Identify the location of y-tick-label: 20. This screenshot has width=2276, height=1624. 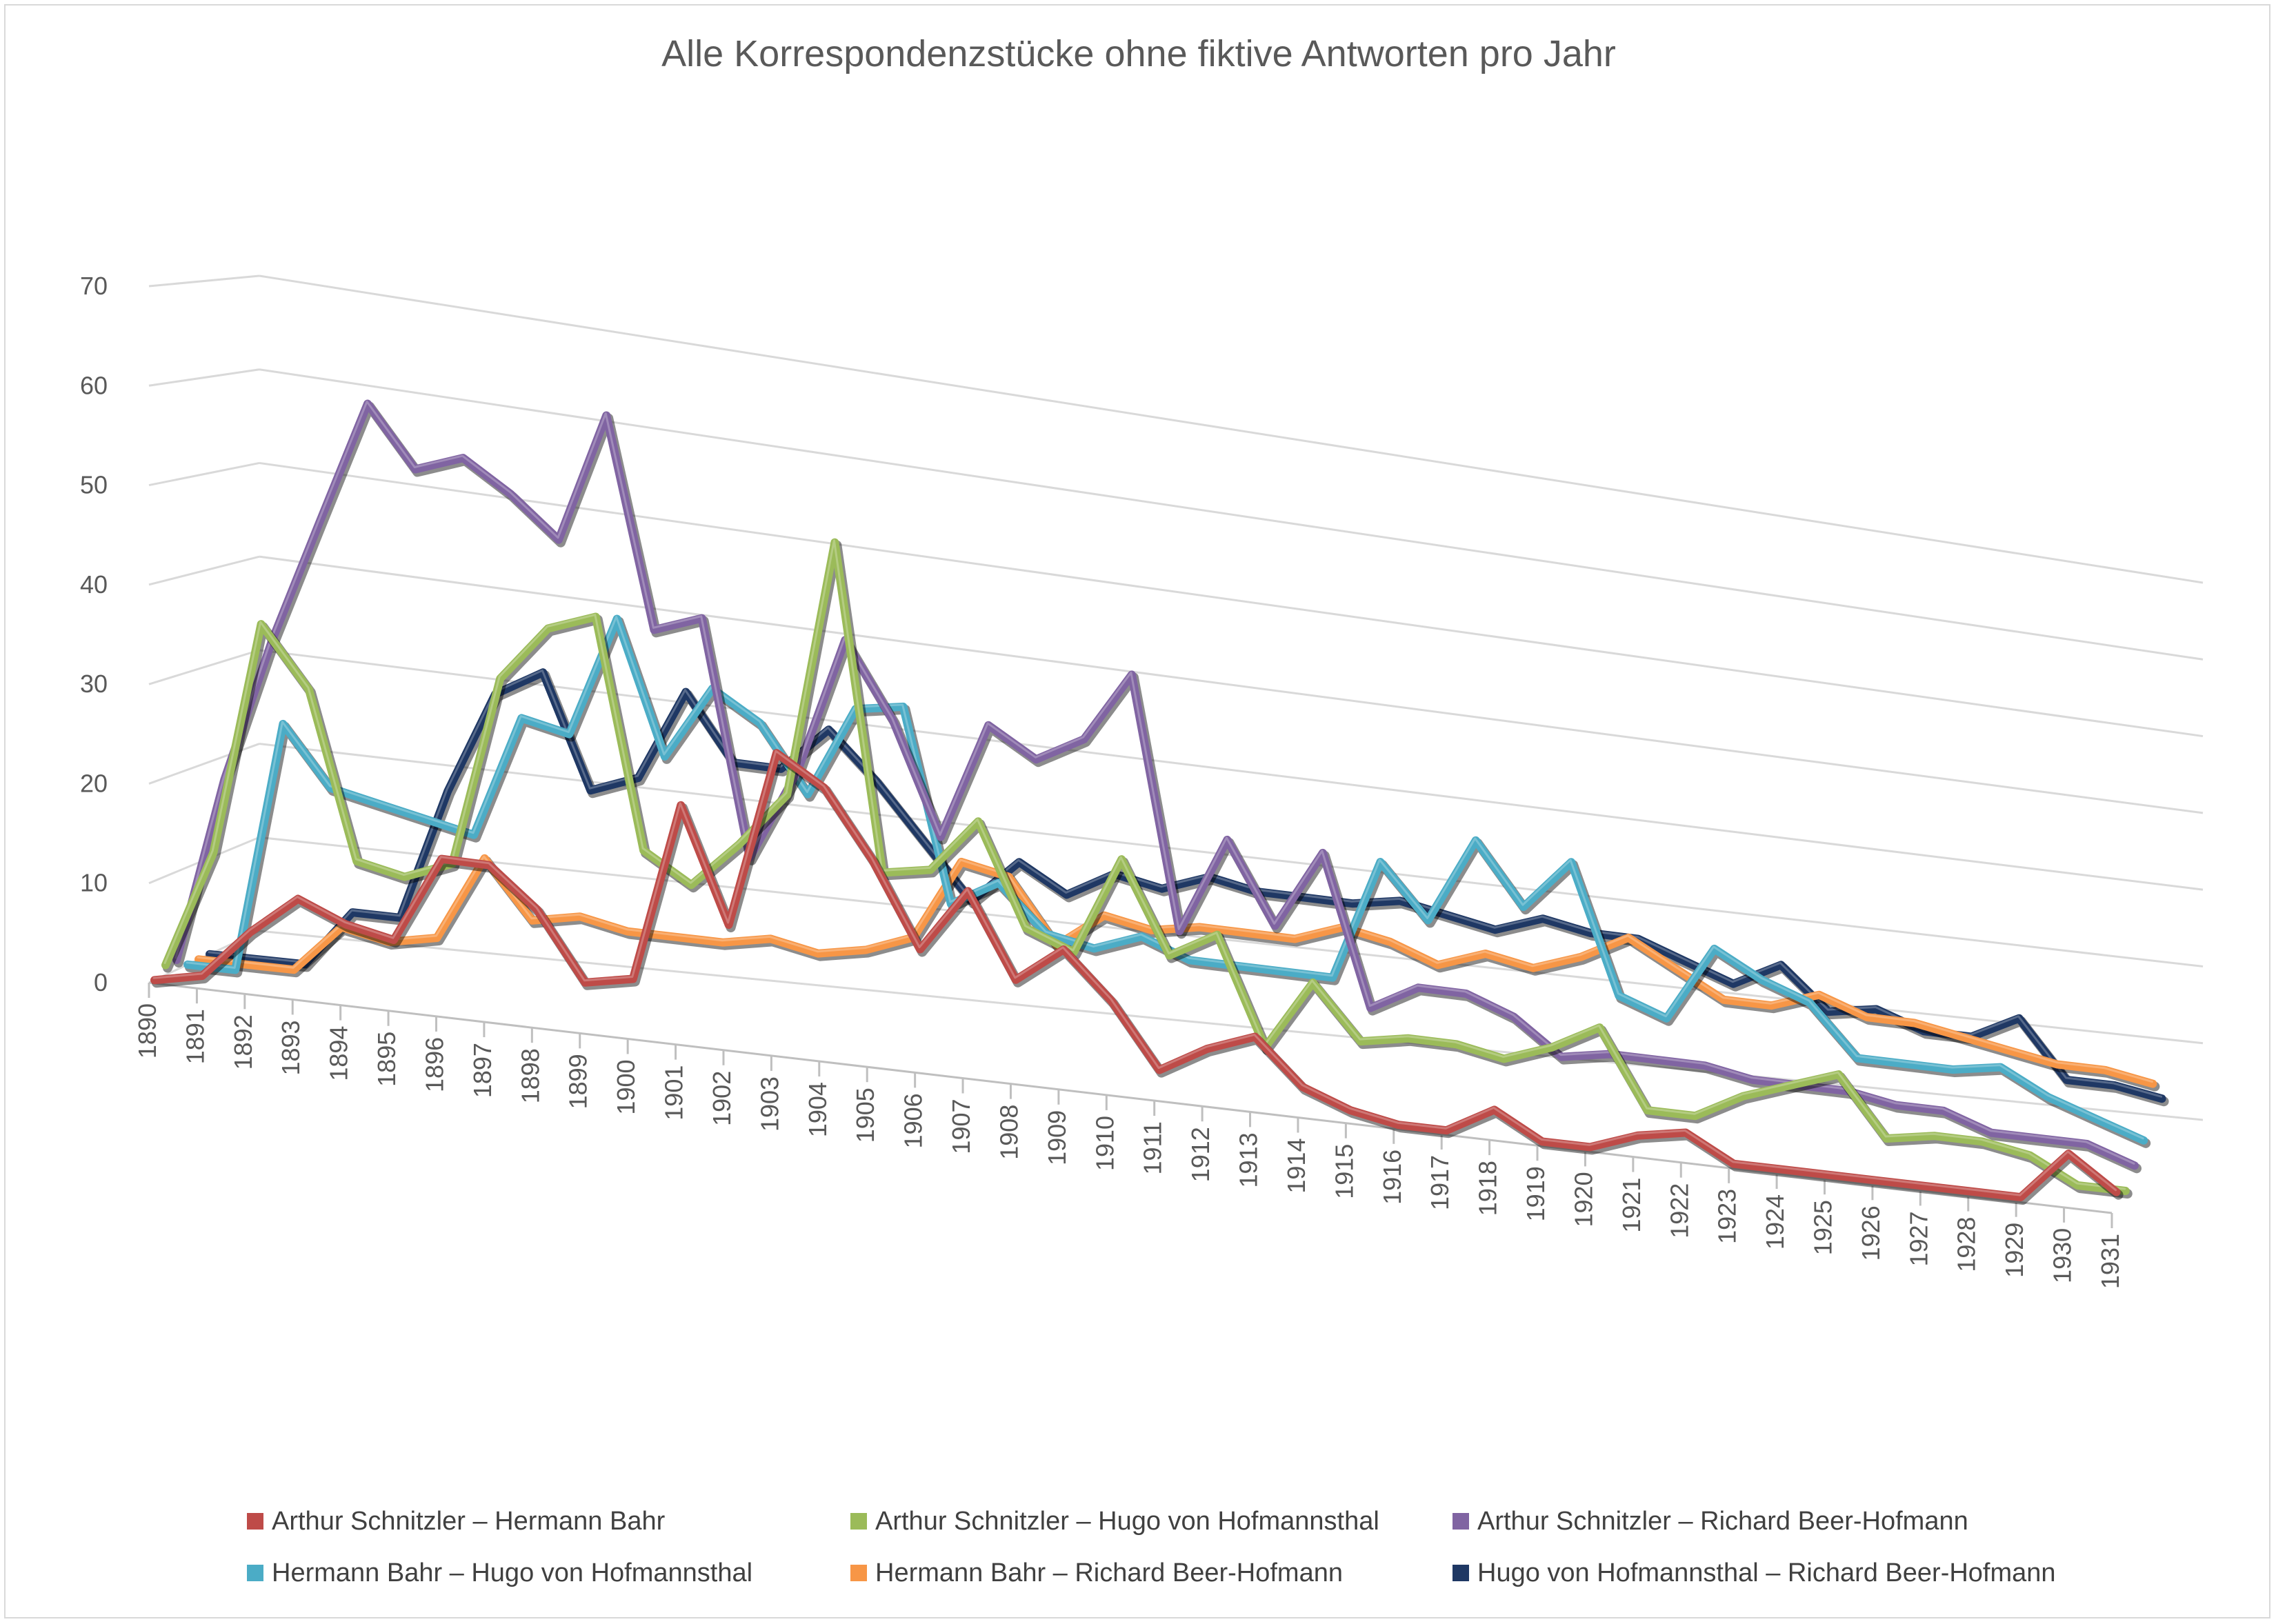
(94, 783).